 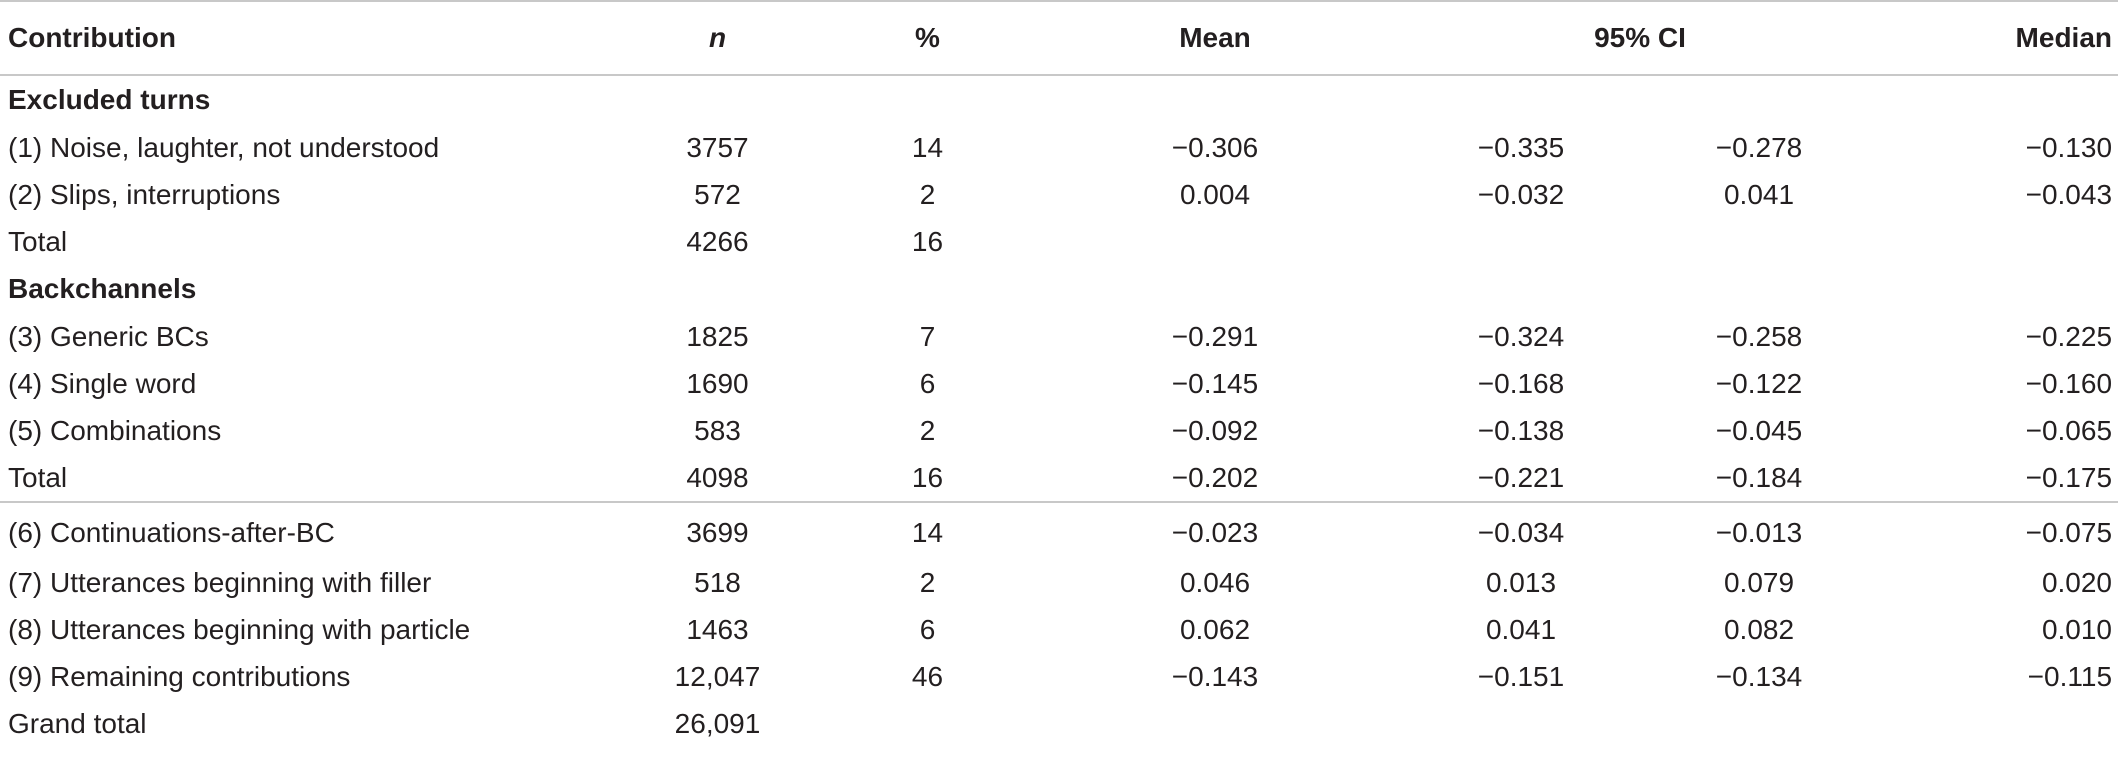 I want to click on section-row-excluded: Excluded turns, so click(x=1059, y=99).